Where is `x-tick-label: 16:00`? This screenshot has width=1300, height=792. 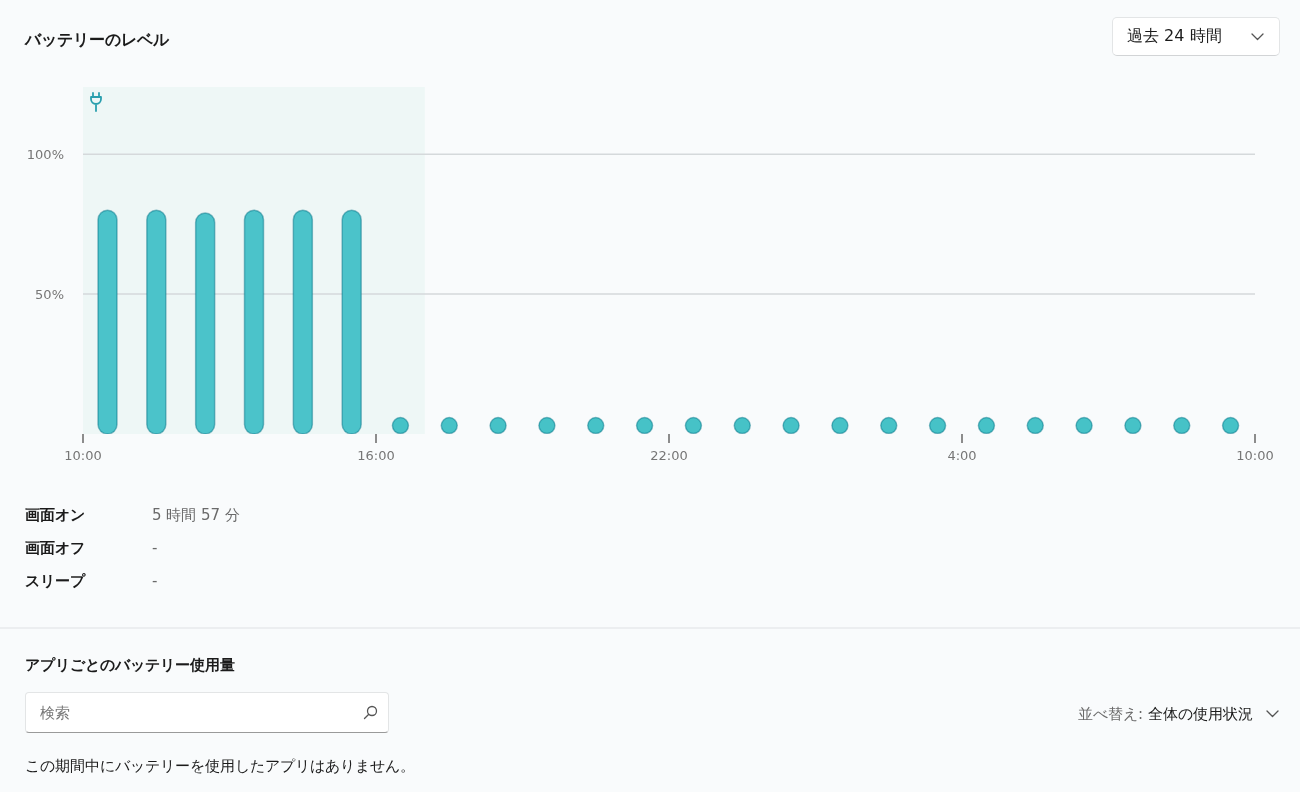
x-tick-label: 16:00 is located at coordinates (376, 455).